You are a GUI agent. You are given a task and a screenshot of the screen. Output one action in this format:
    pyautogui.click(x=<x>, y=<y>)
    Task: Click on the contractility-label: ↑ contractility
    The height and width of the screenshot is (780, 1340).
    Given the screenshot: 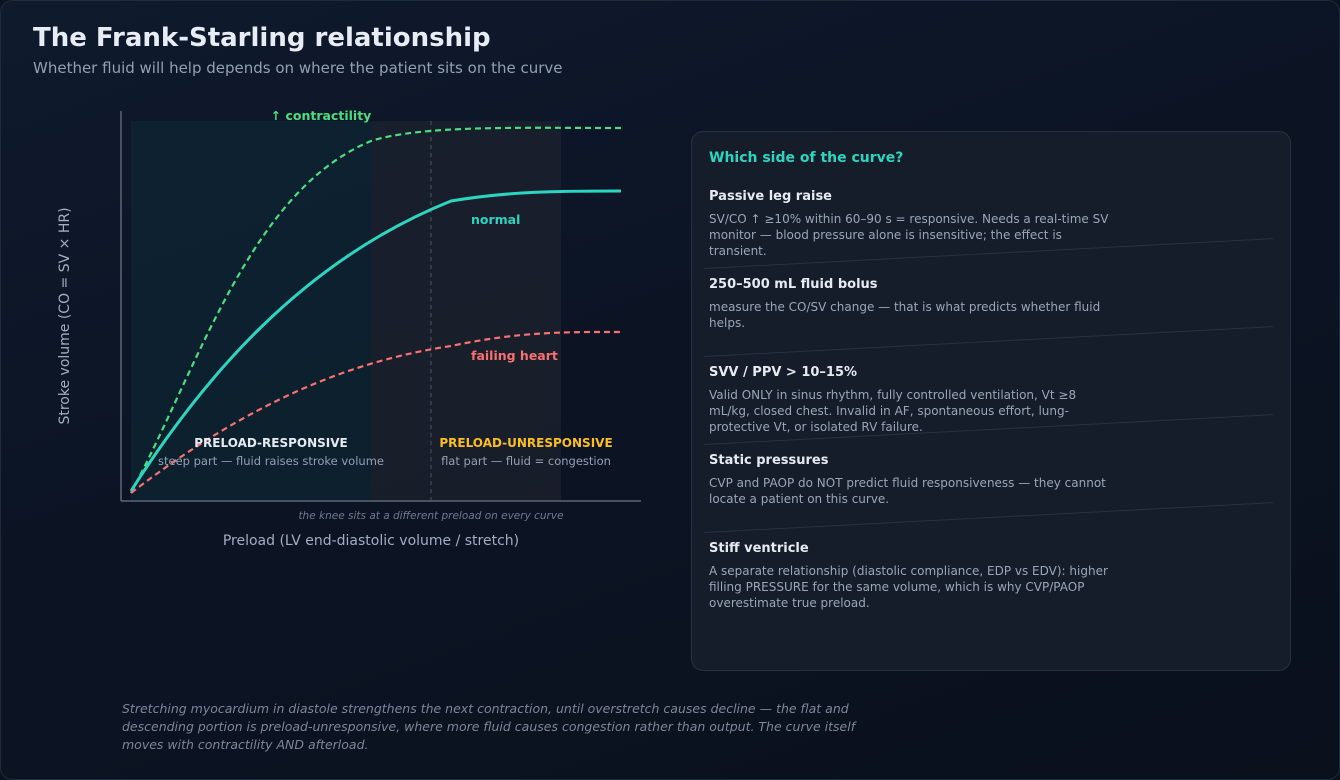 What is the action you would take?
    pyautogui.click(x=321, y=115)
    